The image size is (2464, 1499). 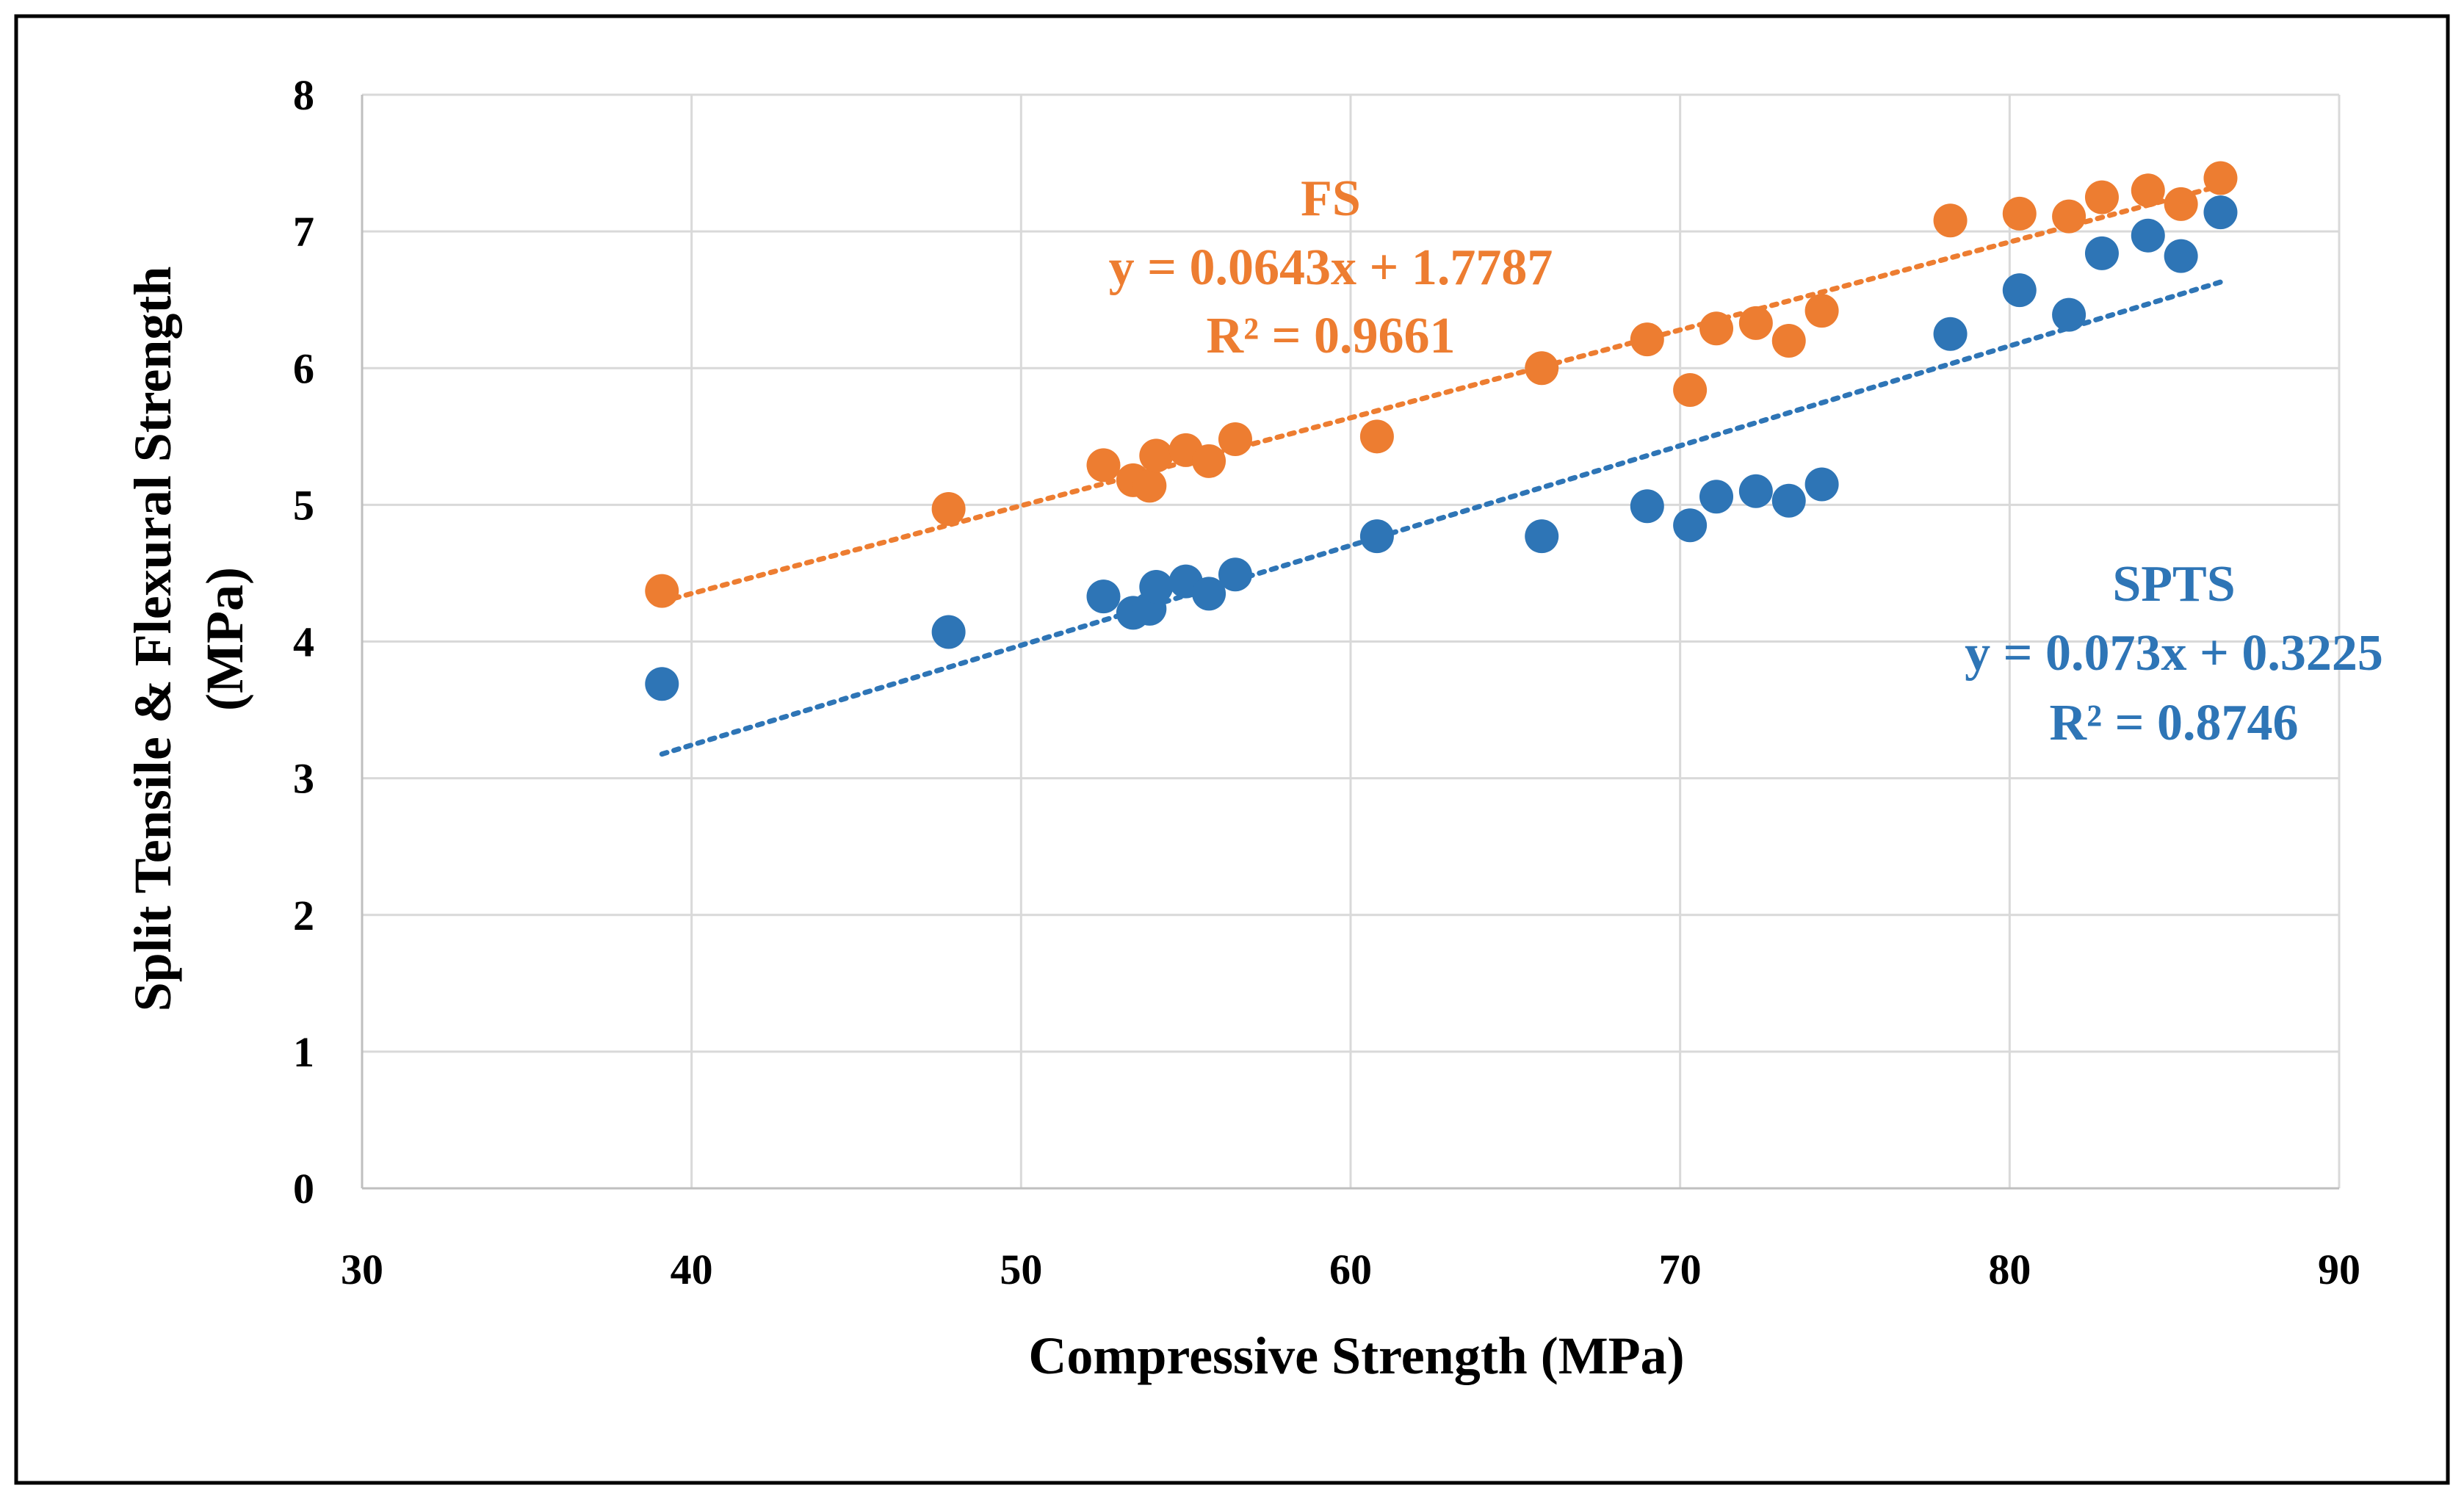 What do you see at coordinates (303, 505) in the screenshot?
I see `y-tick-label: 5` at bounding box center [303, 505].